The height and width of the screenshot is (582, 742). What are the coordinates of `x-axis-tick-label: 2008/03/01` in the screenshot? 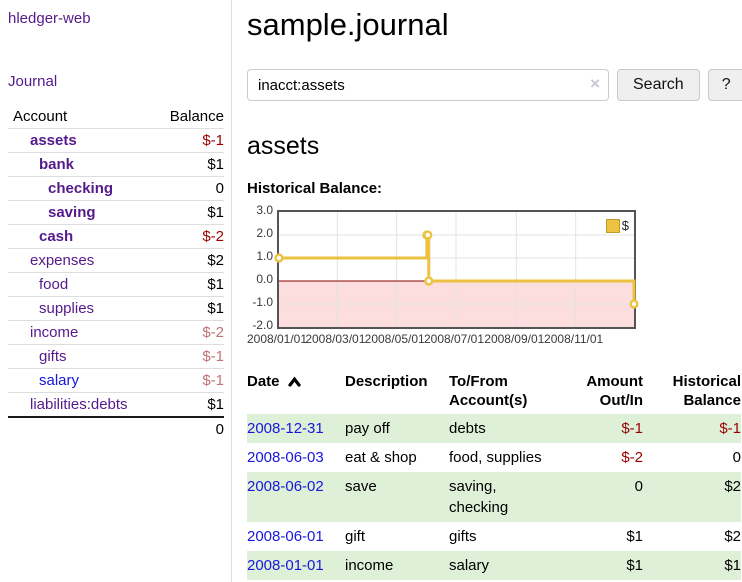 It's located at (335, 339).